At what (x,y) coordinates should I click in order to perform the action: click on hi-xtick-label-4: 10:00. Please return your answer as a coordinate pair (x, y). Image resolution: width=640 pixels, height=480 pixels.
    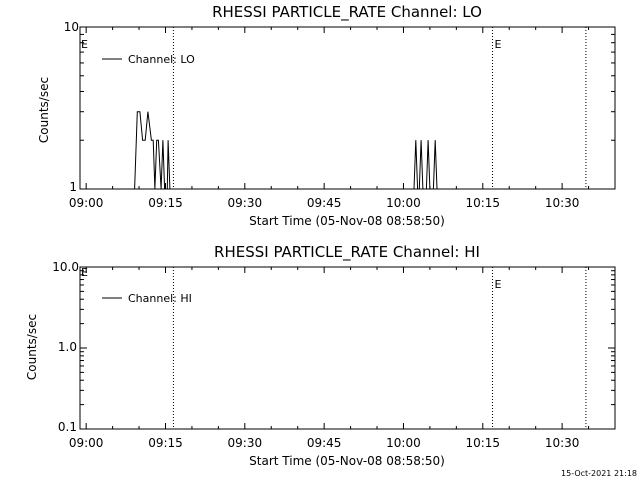
    Looking at the image, I should click on (403, 443).